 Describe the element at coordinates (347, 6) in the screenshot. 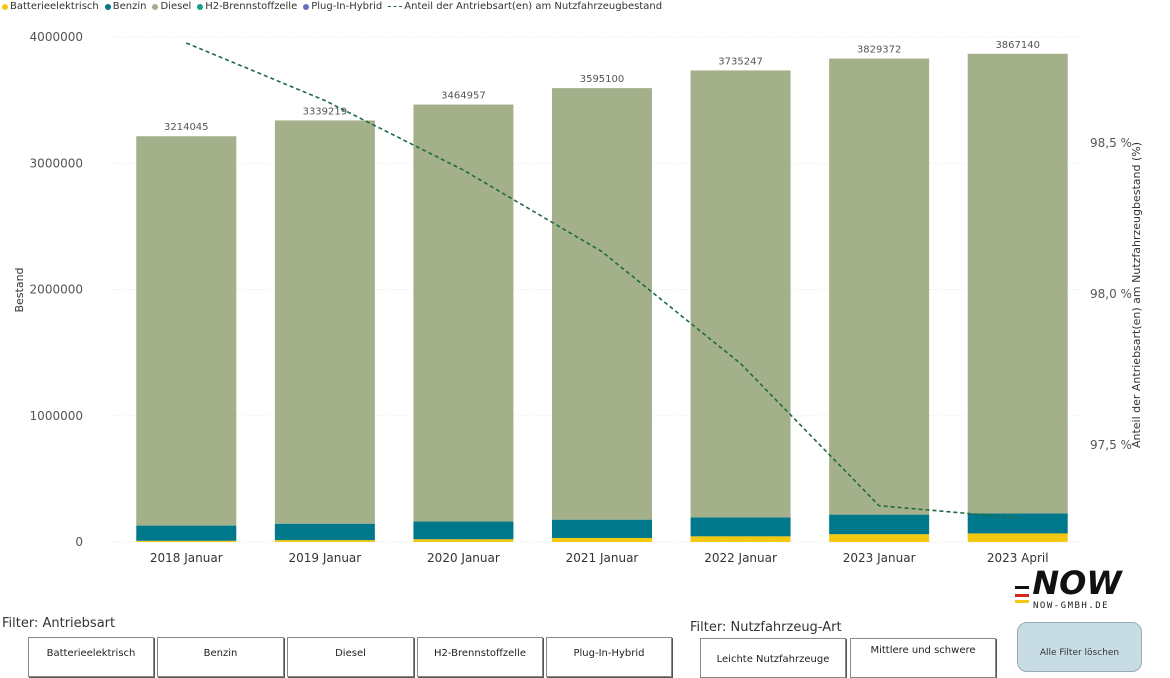

I see `legend-label: Plug-In-Hybrid` at that location.